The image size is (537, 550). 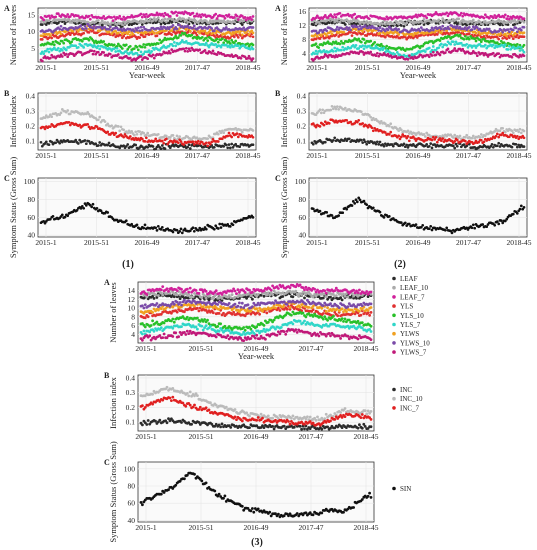 What do you see at coordinates (7, 8) in the screenshot?
I see `panel-letter: A` at bounding box center [7, 8].